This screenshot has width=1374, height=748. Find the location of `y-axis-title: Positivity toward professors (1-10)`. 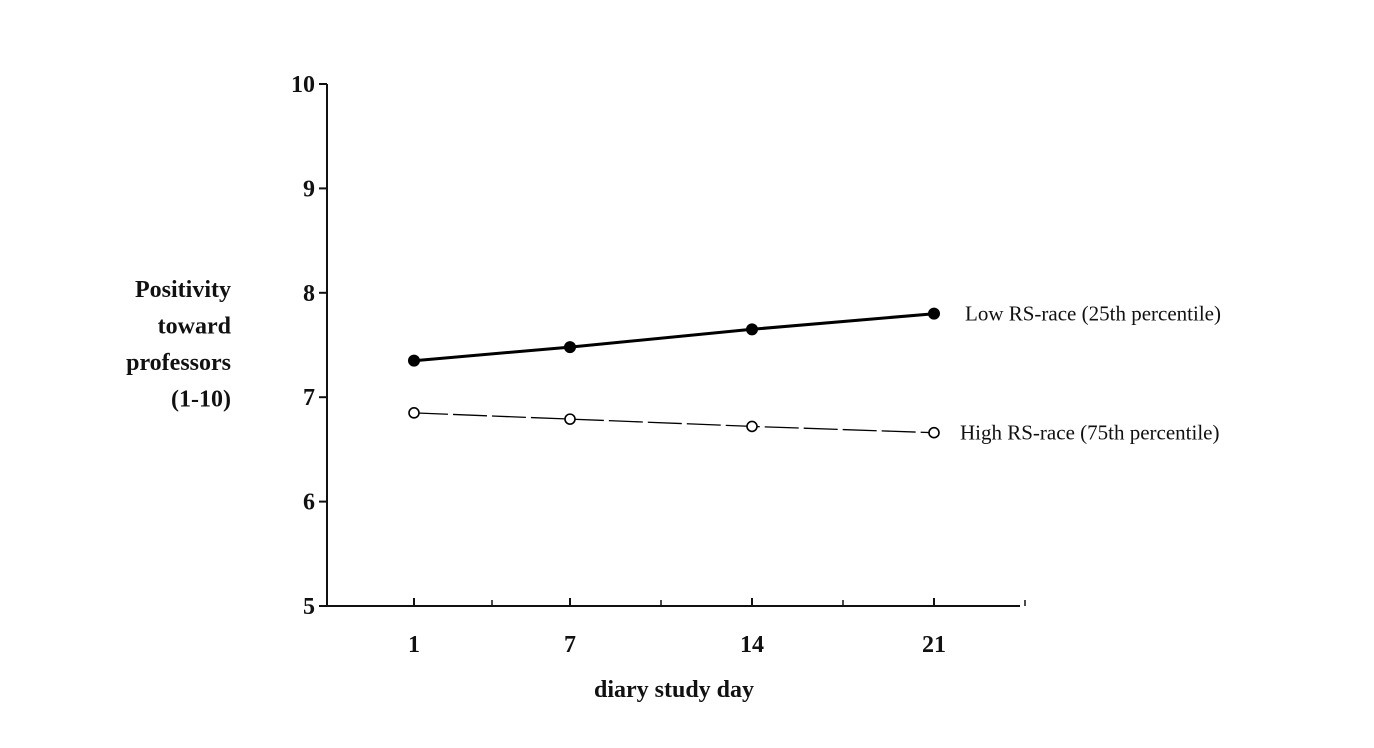

y-axis-title: Positivity toward professors (1-10) is located at coordinates (179, 345).